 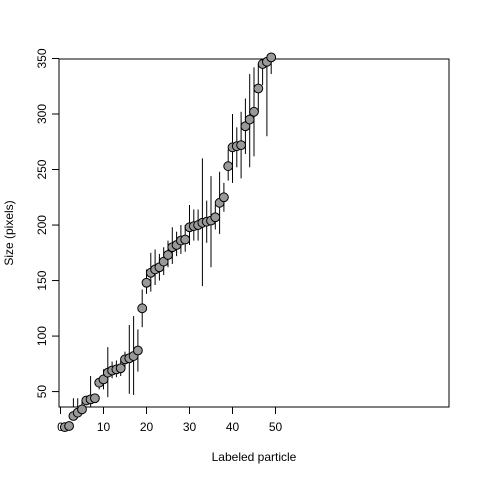 What do you see at coordinates (42, 225) in the screenshot?
I see `y-tick-label: 200` at bounding box center [42, 225].